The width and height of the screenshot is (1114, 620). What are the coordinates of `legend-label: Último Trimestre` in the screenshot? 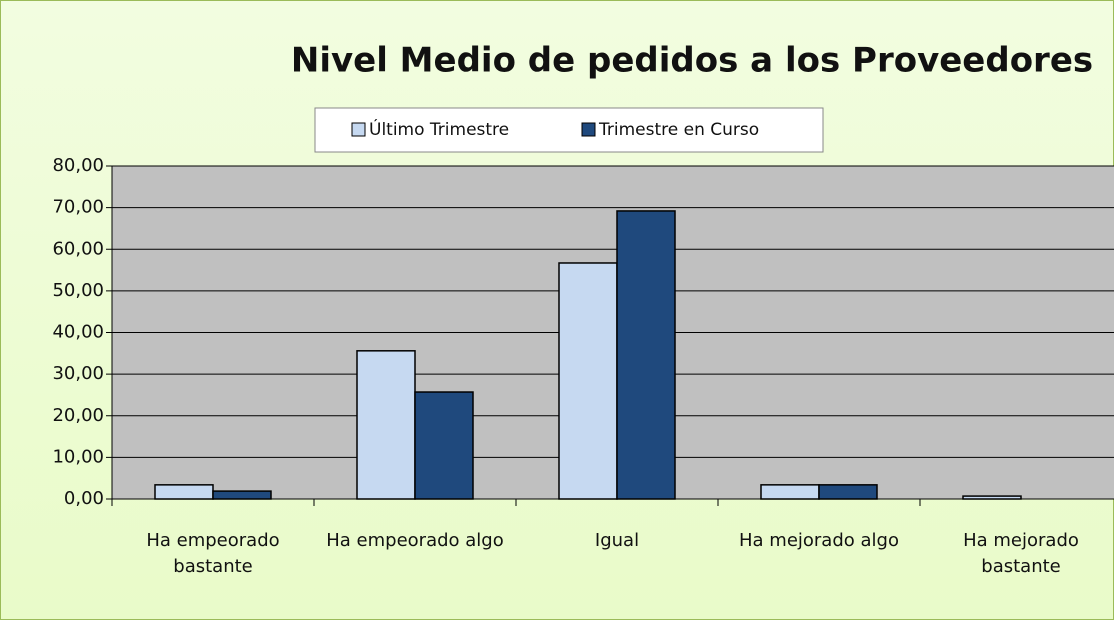 It's located at (439, 129).